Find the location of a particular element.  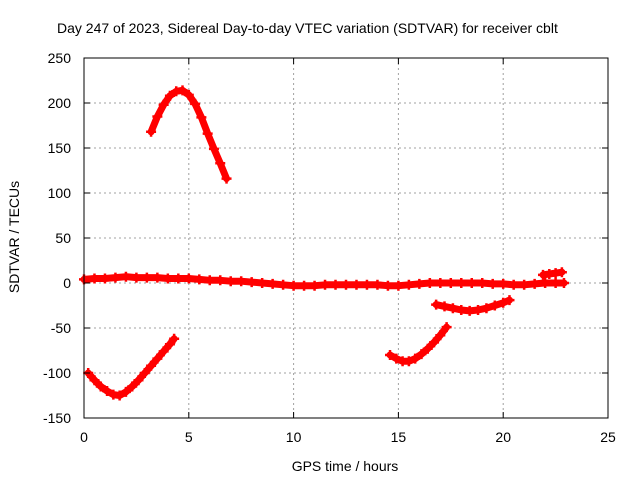

y-tick-label: 150 is located at coordinates (60, 148).